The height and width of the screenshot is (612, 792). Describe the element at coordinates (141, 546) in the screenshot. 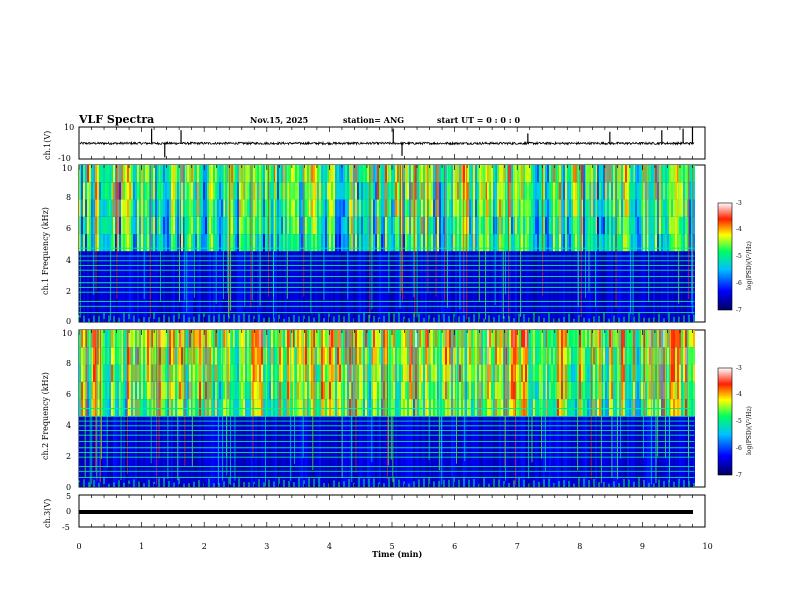

I see `x-tick-label: 1` at that location.